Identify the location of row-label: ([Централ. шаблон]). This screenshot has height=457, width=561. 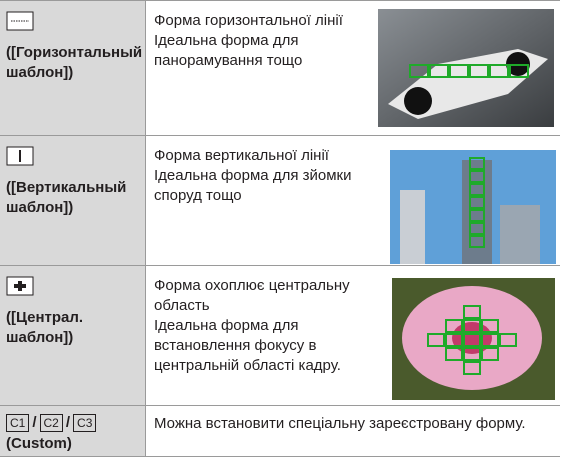
(45, 327).